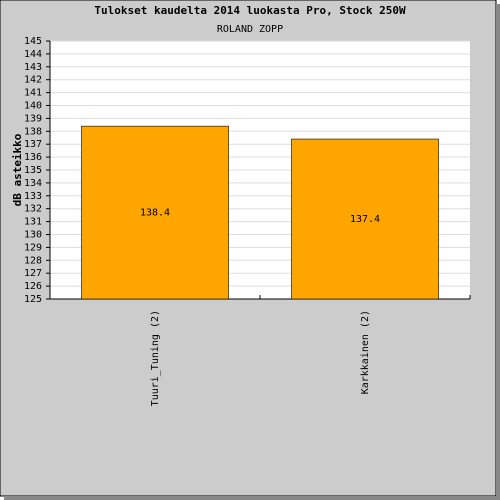 The image size is (500, 500). What do you see at coordinates (33, 273) in the screenshot?
I see `y-tick-label: 127` at bounding box center [33, 273].